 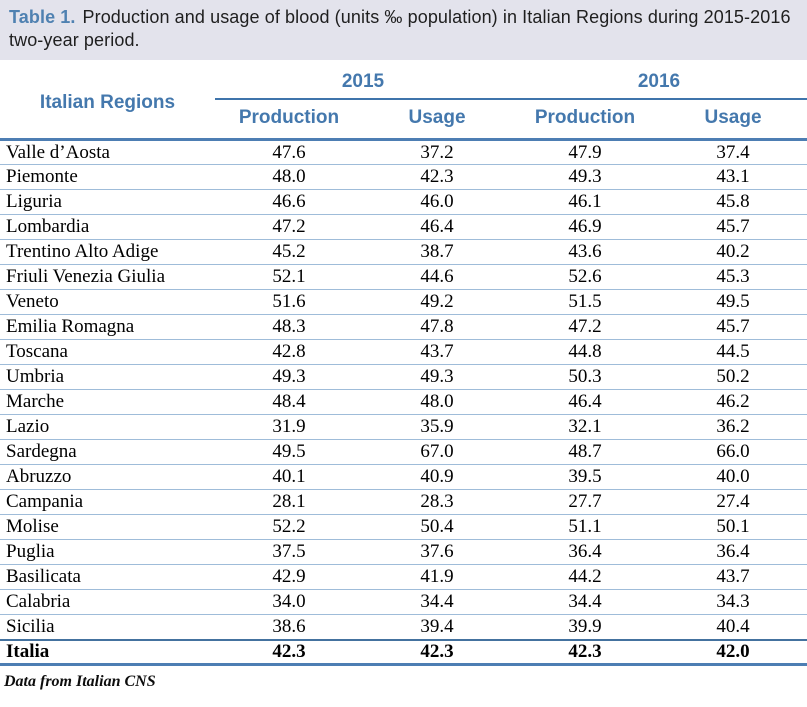 I want to click on region-name-cell: Calabria, so click(x=107, y=602).